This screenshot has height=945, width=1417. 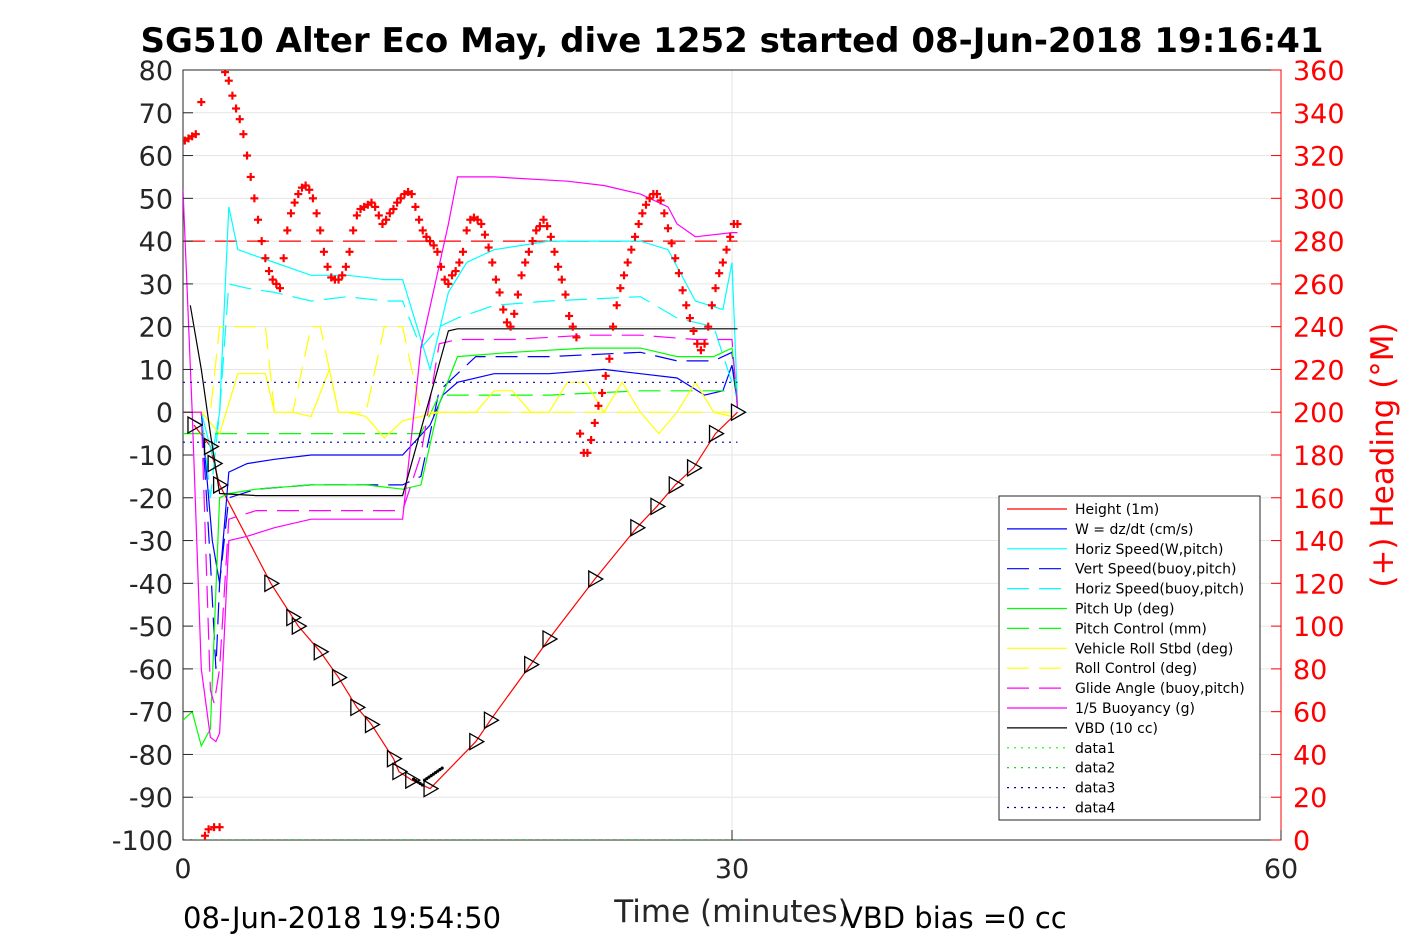 I want to click on y-tick-label: 70, so click(x=156, y=114).